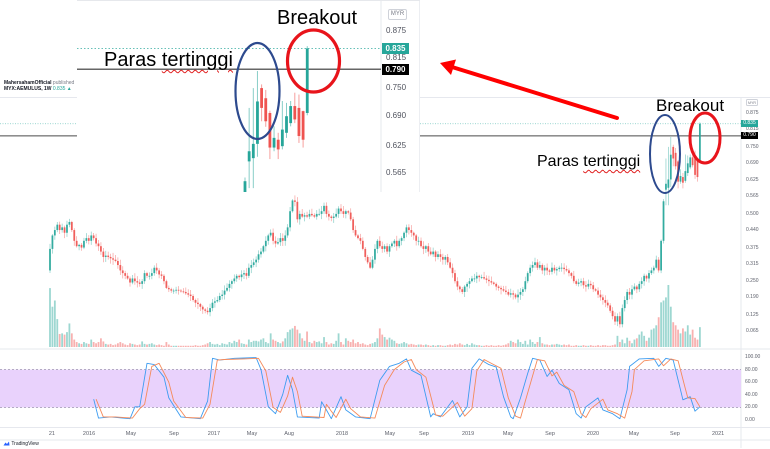 This screenshot has height=449, width=770. What do you see at coordinates (397, 14) in the screenshot?
I see `inset-currency-button: MYR` at bounding box center [397, 14].